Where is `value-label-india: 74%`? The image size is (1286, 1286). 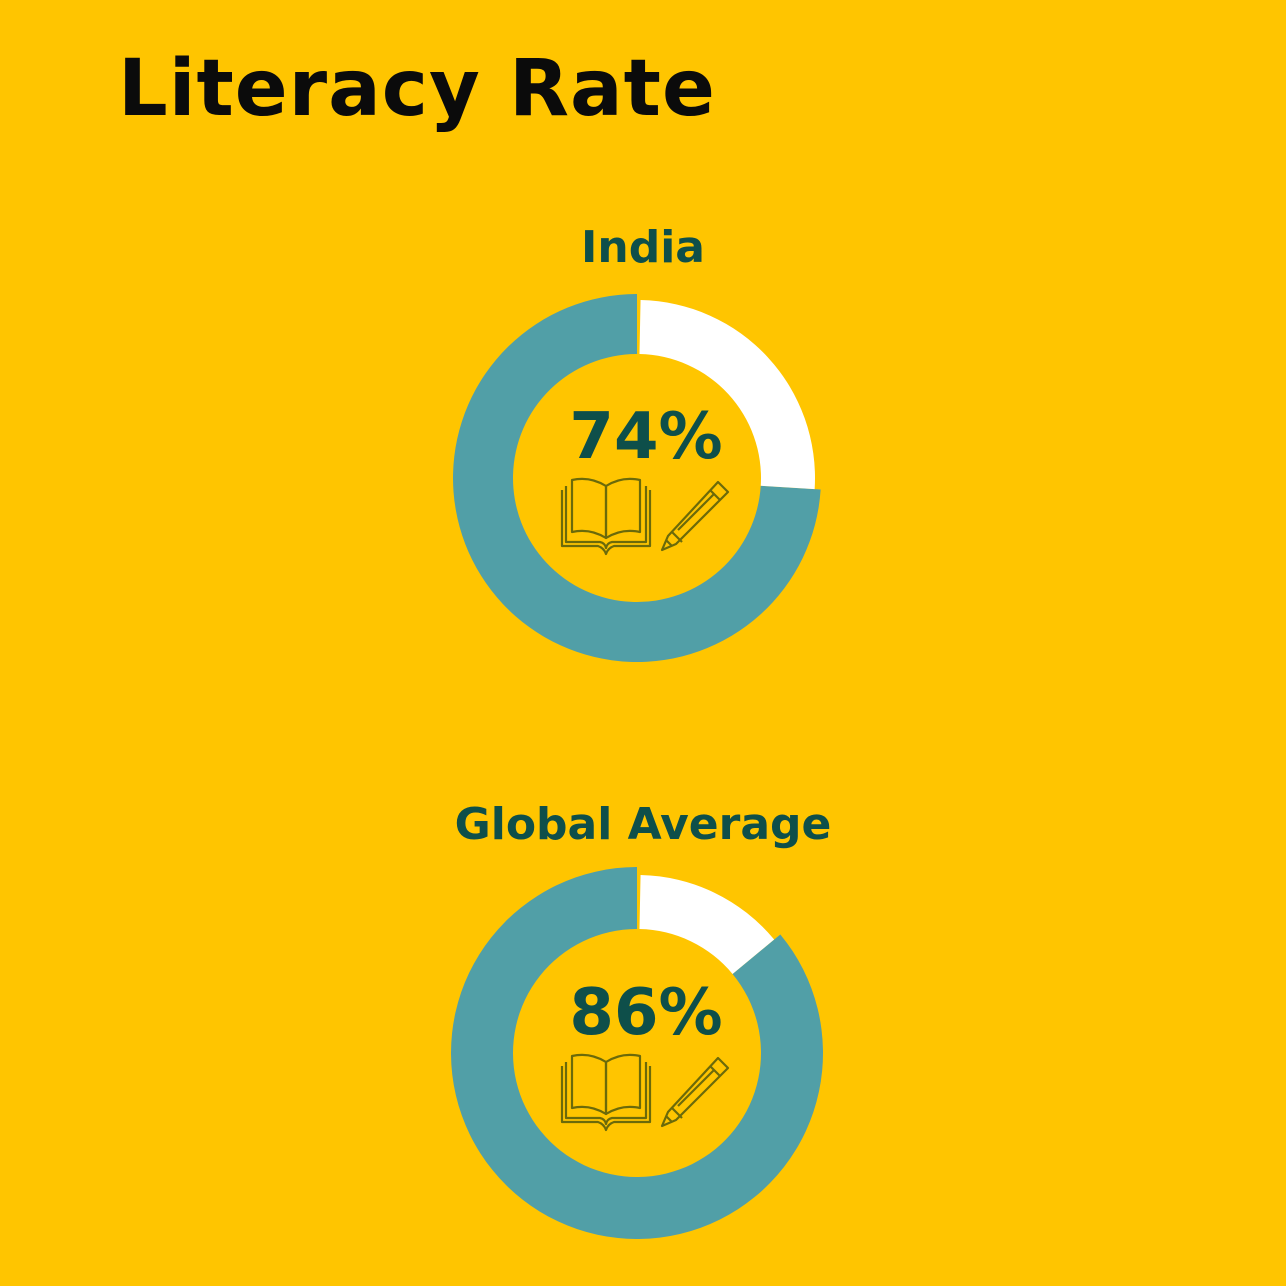 value-label-india: 74% is located at coordinates (645, 437).